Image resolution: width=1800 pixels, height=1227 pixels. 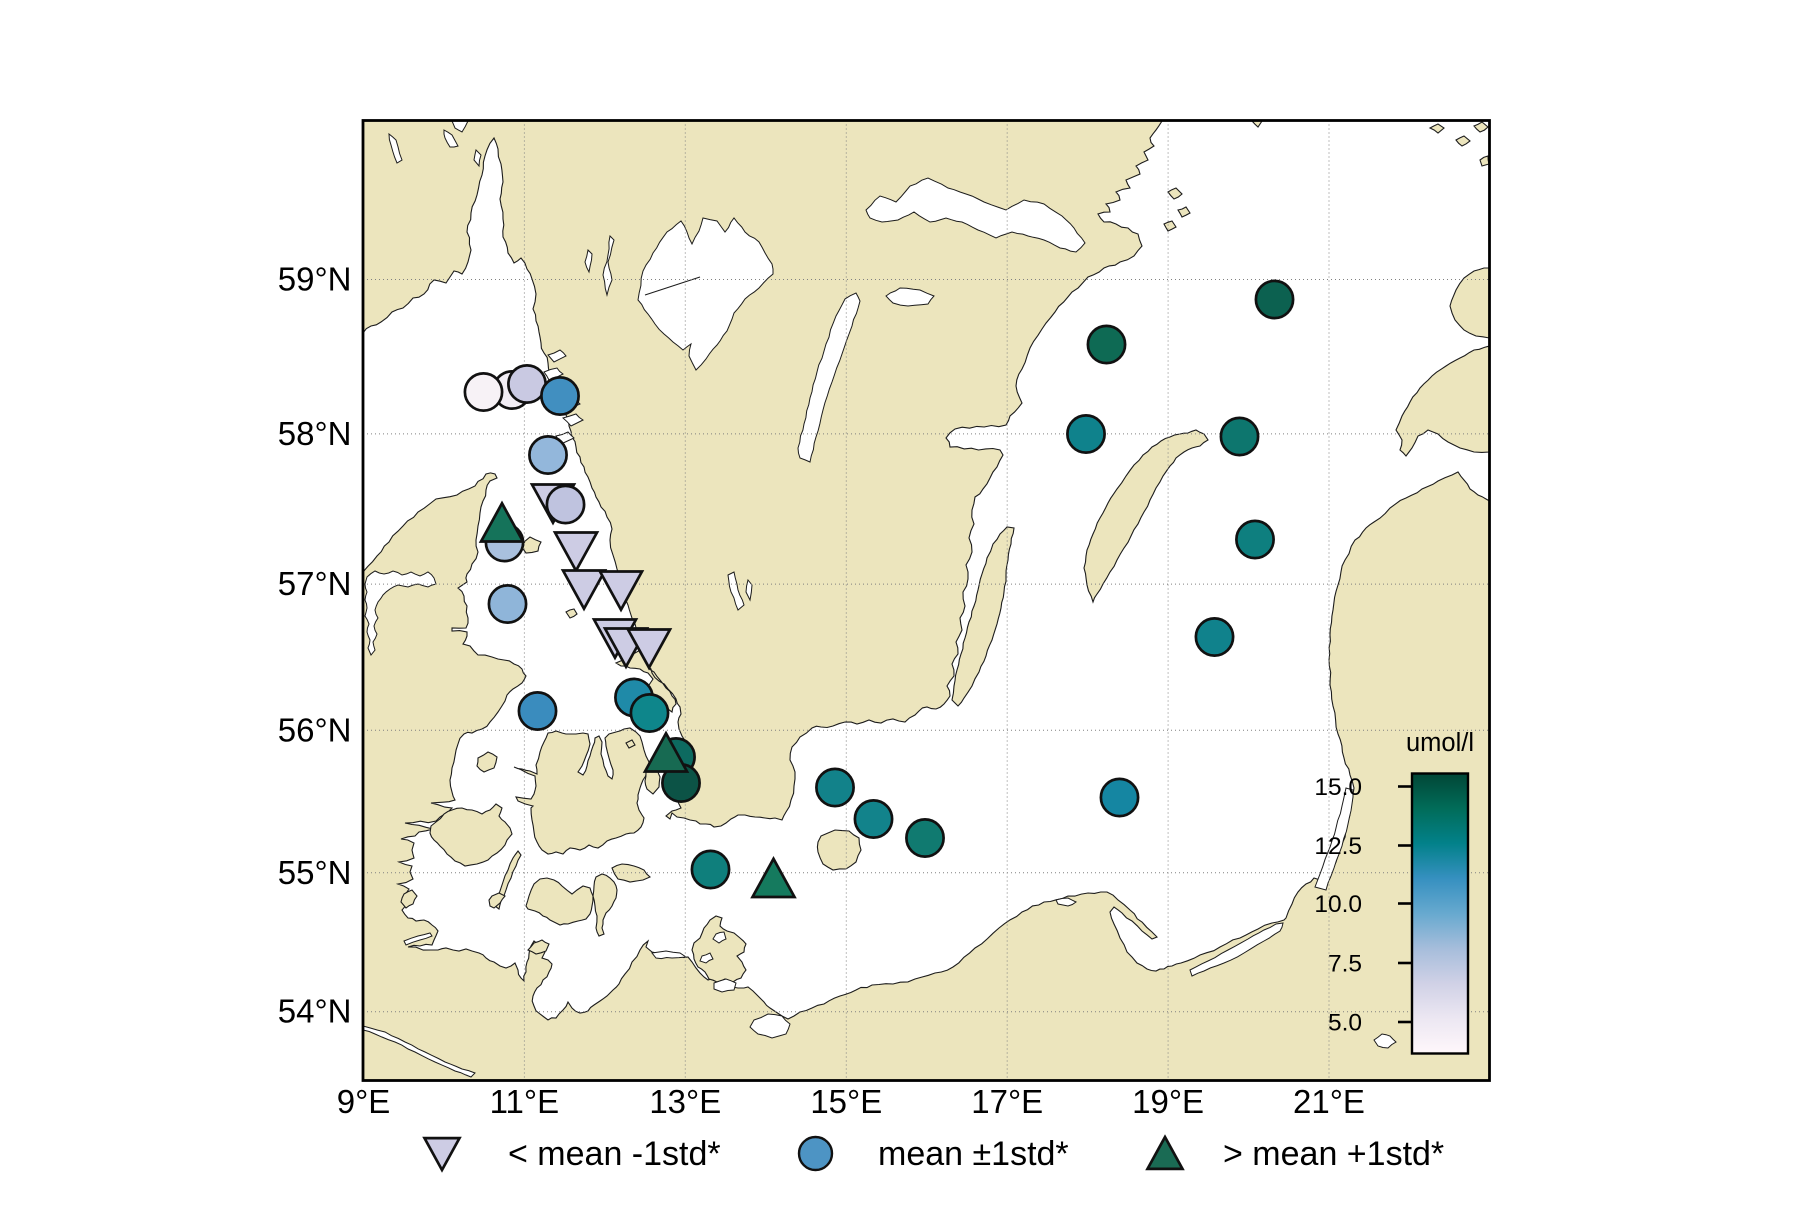 What do you see at coordinates (315, 583) in the screenshot?
I see `svg-text: 57°N` at bounding box center [315, 583].